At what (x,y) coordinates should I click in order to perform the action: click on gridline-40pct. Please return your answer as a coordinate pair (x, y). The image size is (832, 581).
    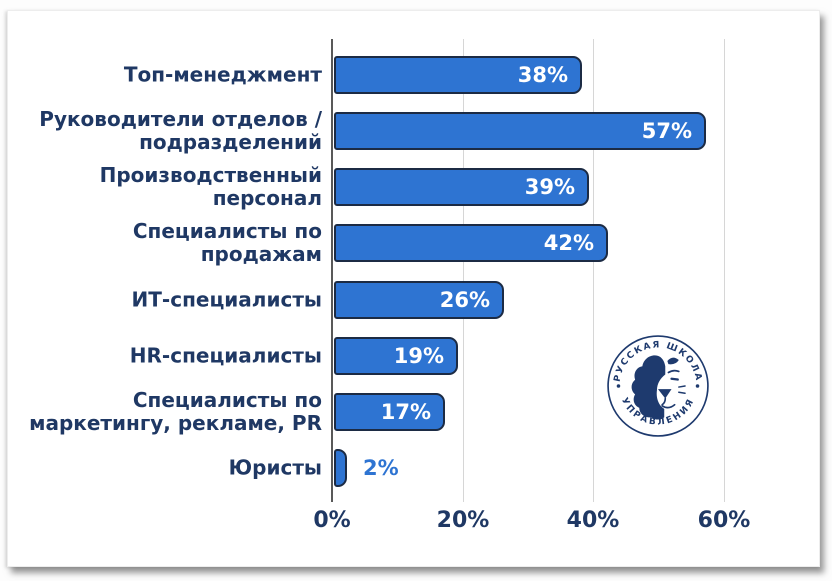
    Looking at the image, I should click on (593, 270).